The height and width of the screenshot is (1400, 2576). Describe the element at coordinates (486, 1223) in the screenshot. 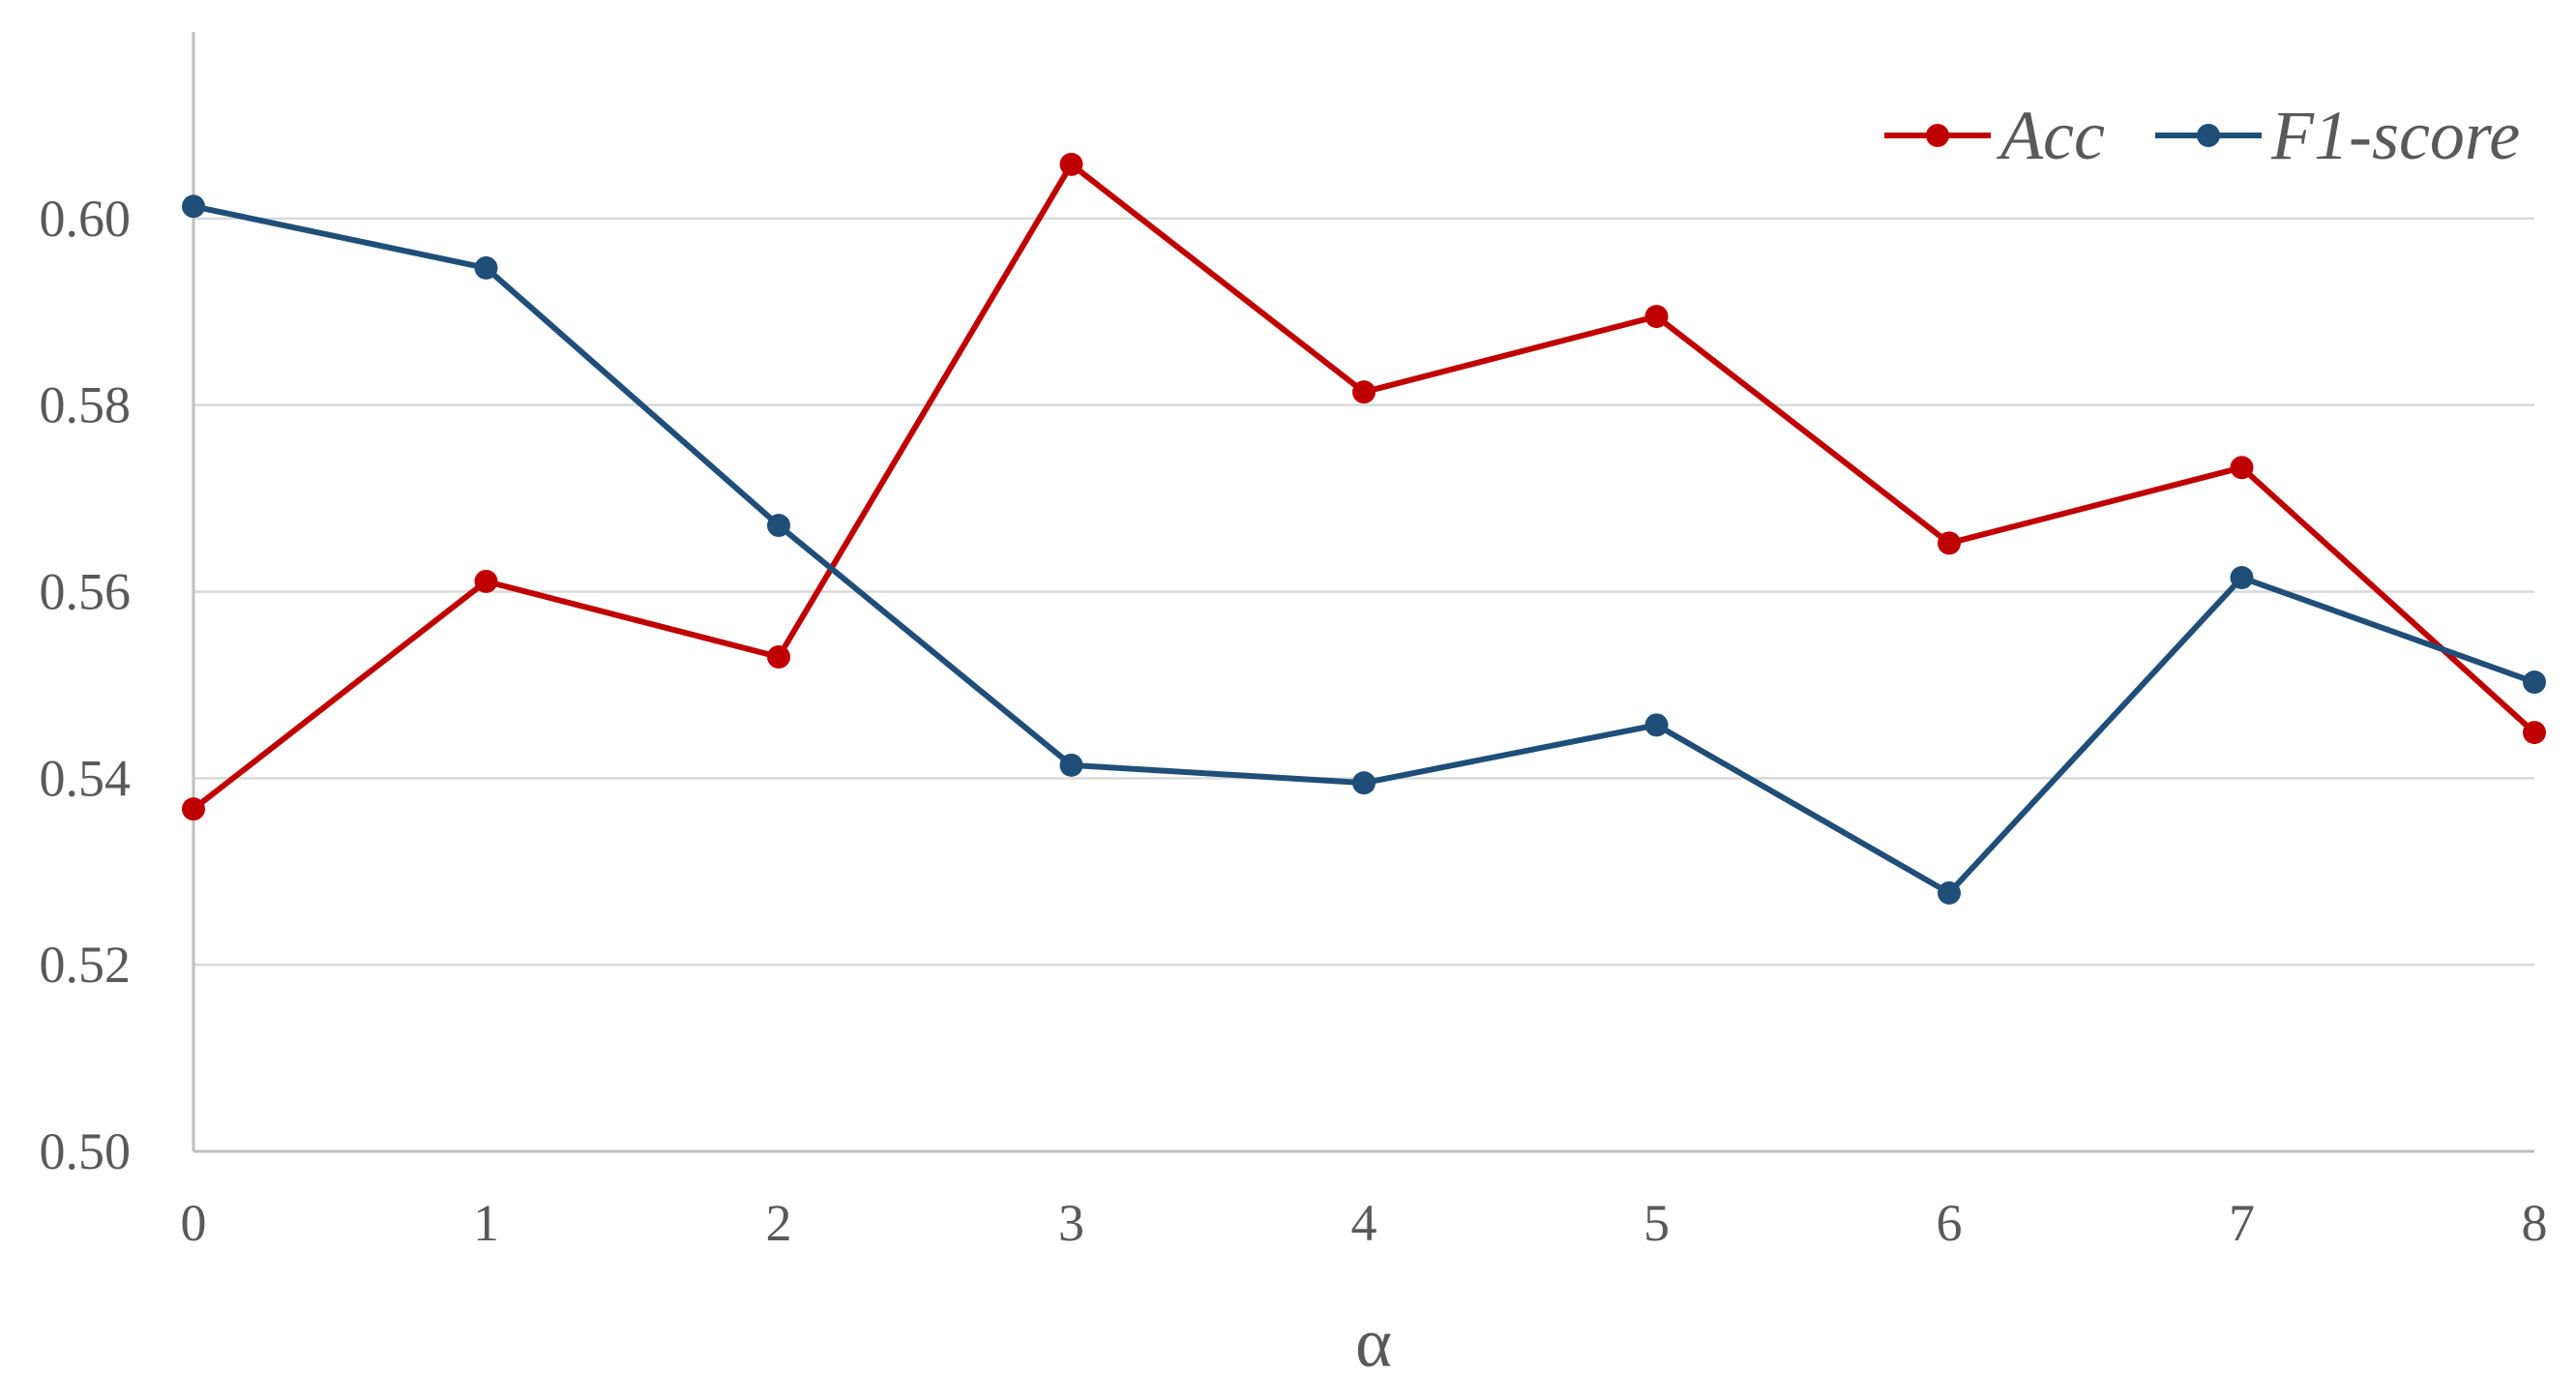

I see `x-tick-label: 1` at that location.